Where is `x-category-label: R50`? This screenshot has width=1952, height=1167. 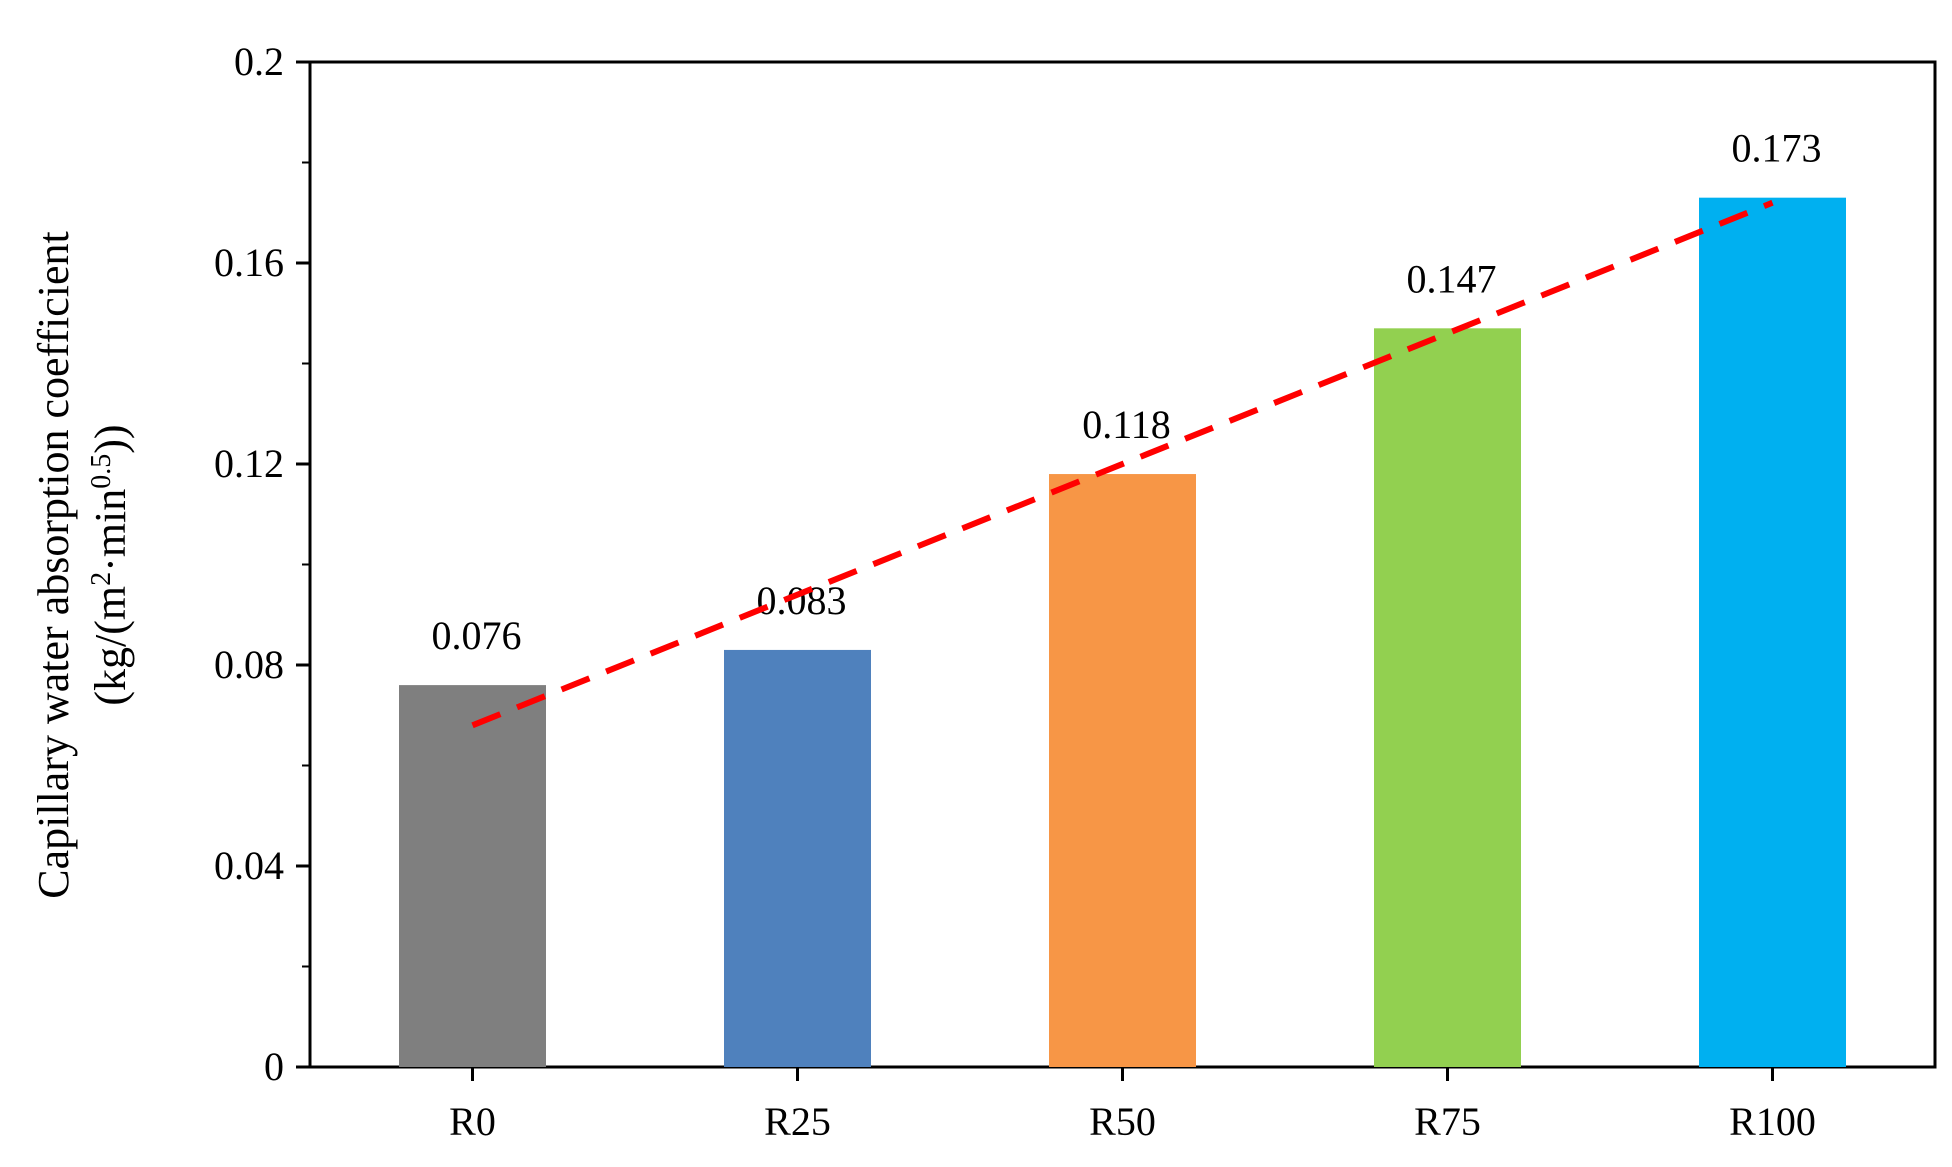
x-category-label: R50 is located at coordinates (1122, 1121).